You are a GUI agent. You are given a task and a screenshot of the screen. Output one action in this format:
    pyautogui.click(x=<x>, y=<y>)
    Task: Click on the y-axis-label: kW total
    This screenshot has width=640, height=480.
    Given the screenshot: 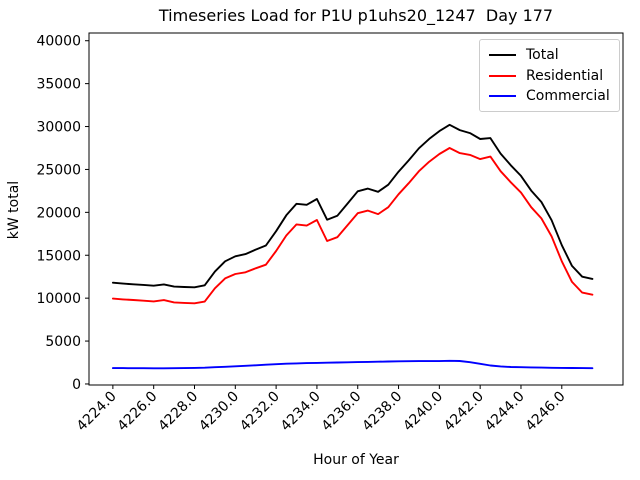 What is the action you would take?
    pyautogui.click(x=14, y=210)
    